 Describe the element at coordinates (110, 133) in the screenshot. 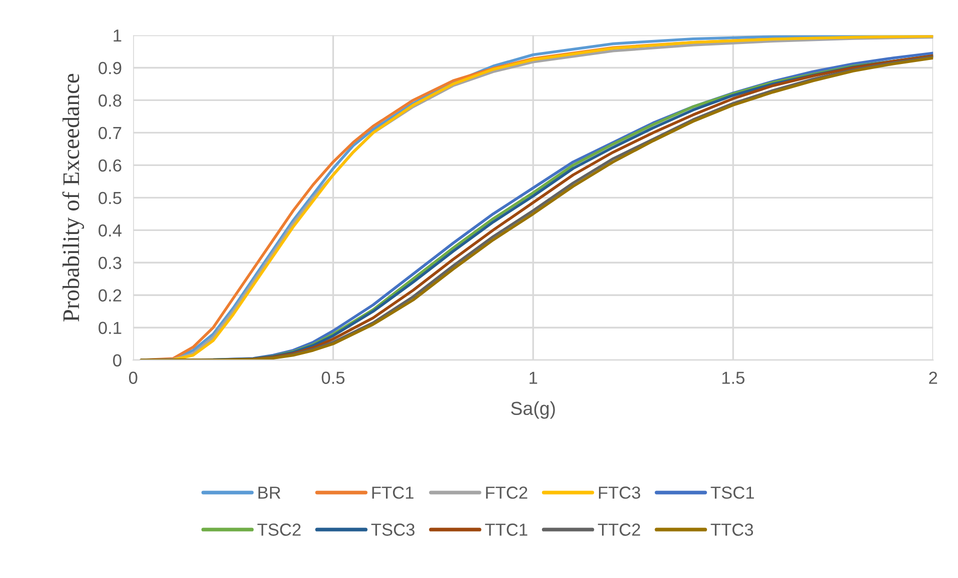

I see `y-tick-label: 0.7` at that location.